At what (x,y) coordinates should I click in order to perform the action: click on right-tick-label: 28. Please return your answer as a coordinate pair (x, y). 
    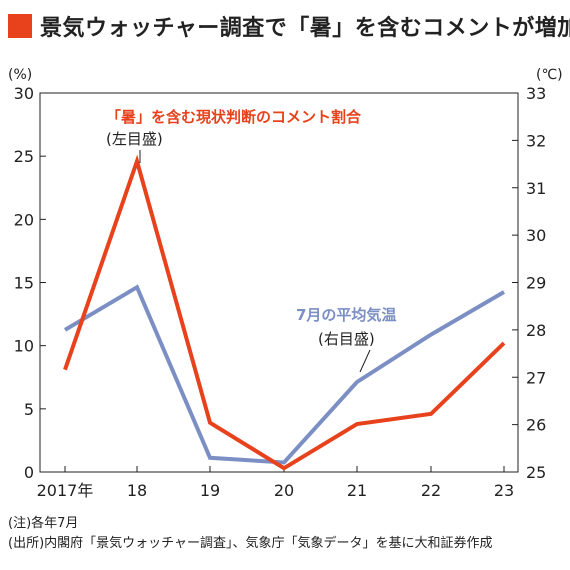
    Looking at the image, I should click on (536, 330).